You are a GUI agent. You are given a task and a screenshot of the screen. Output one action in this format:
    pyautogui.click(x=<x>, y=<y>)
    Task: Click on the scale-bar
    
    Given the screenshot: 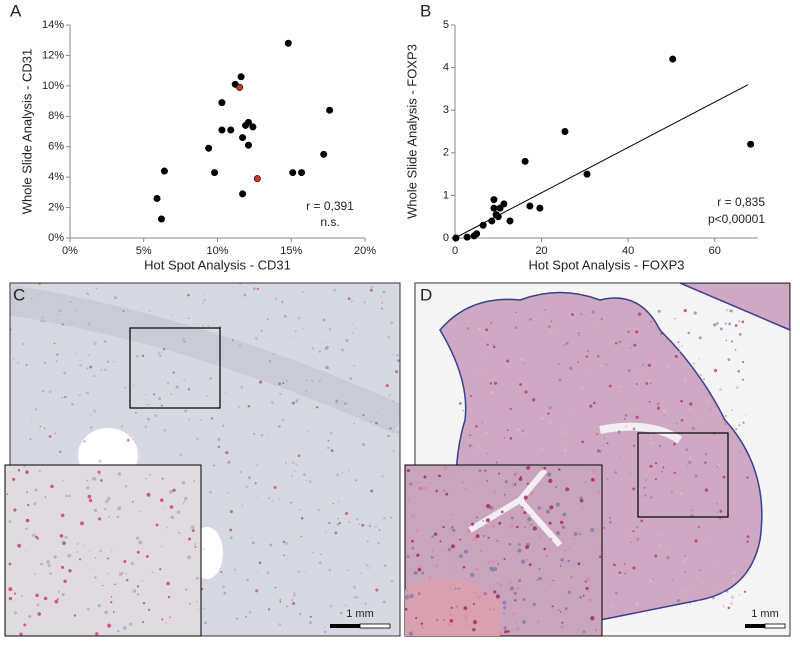 What is the action you would take?
    pyautogui.click(x=345, y=626)
    